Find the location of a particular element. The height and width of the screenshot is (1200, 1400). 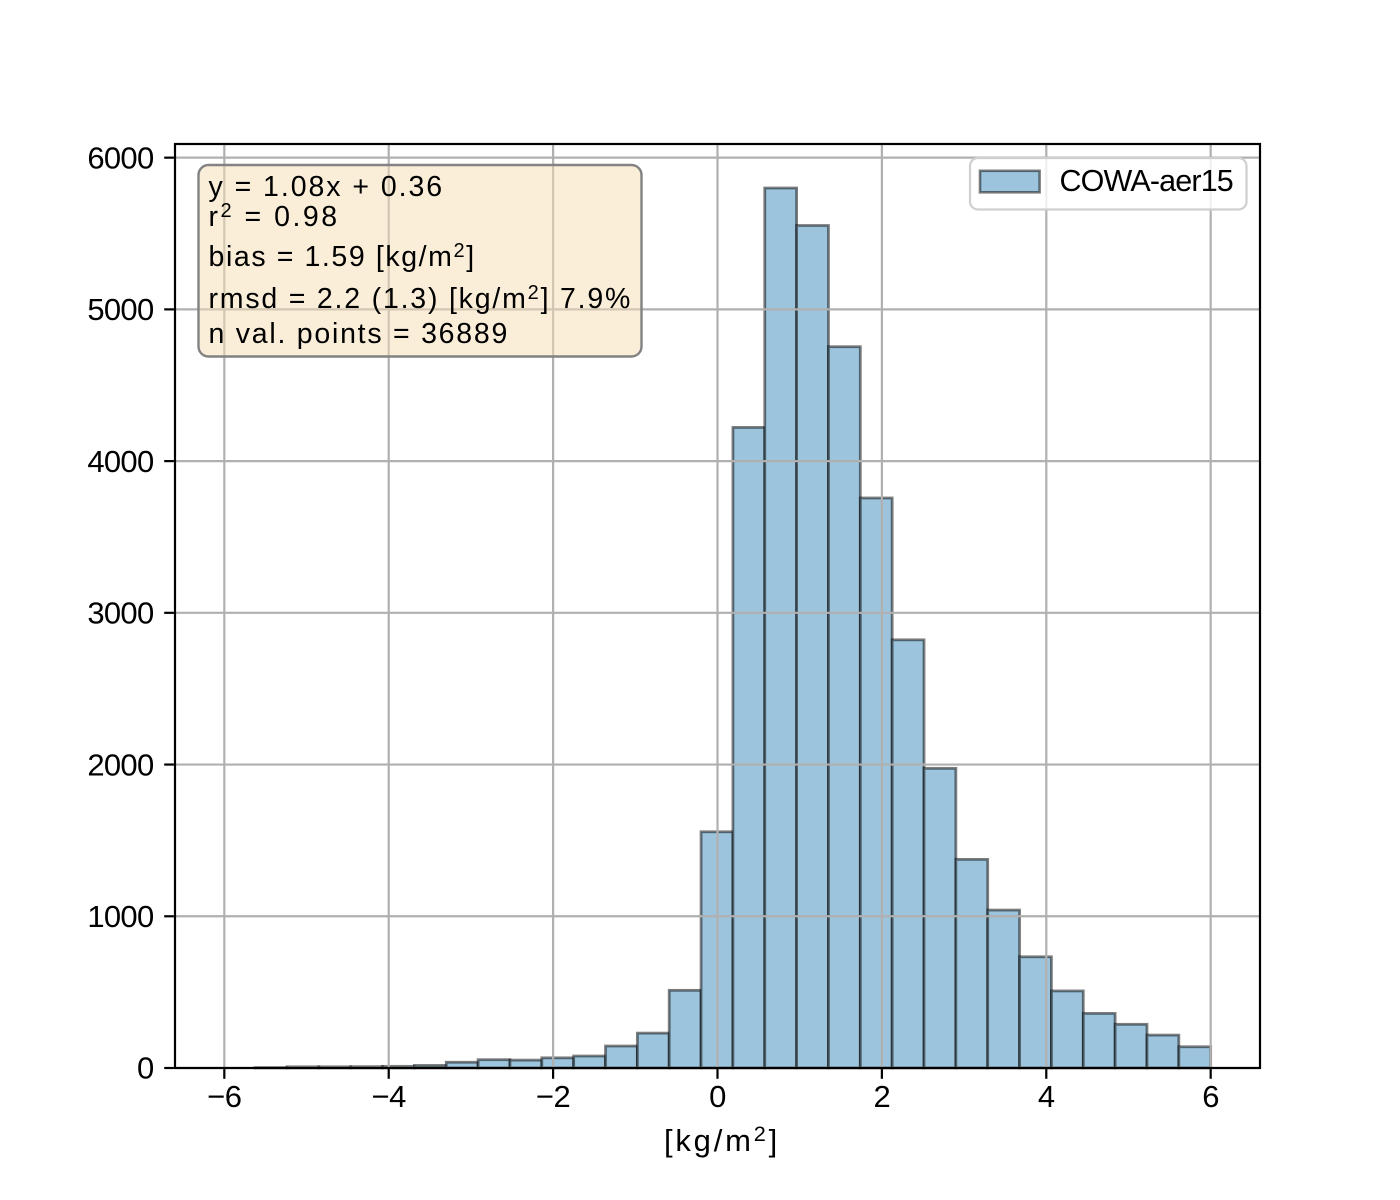

svg-text: 3000 is located at coordinates (120, 613).